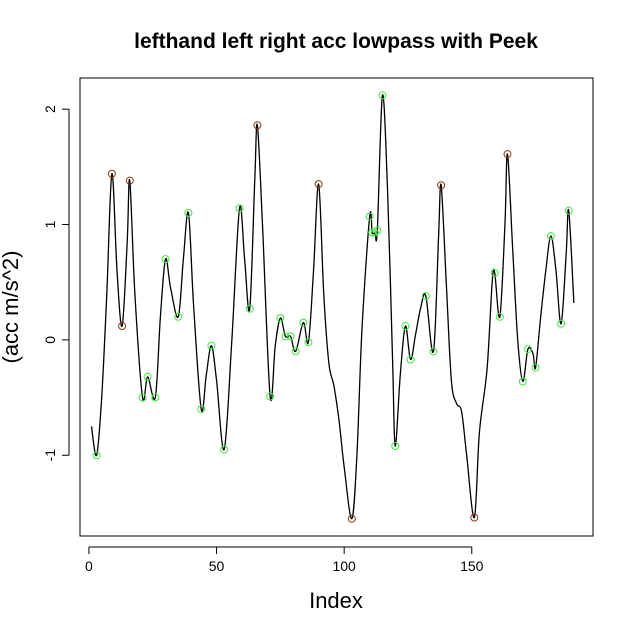 The width and height of the screenshot is (633, 633). I want to click on x-tick-label: 0, so click(89, 566).